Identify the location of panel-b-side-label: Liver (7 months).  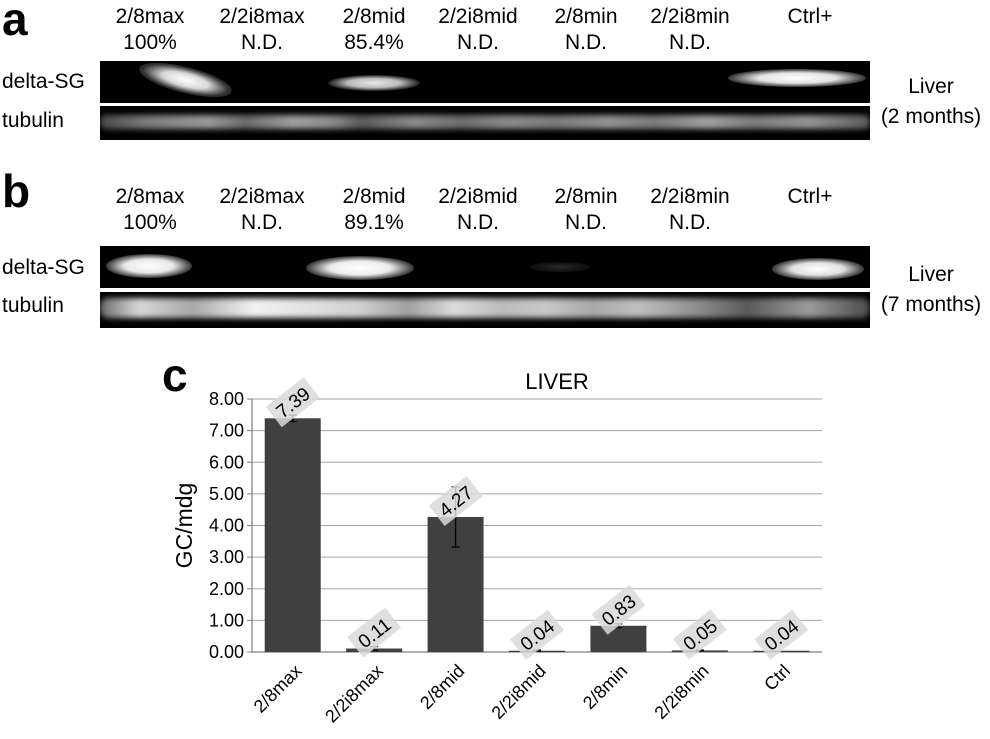
(931, 290).